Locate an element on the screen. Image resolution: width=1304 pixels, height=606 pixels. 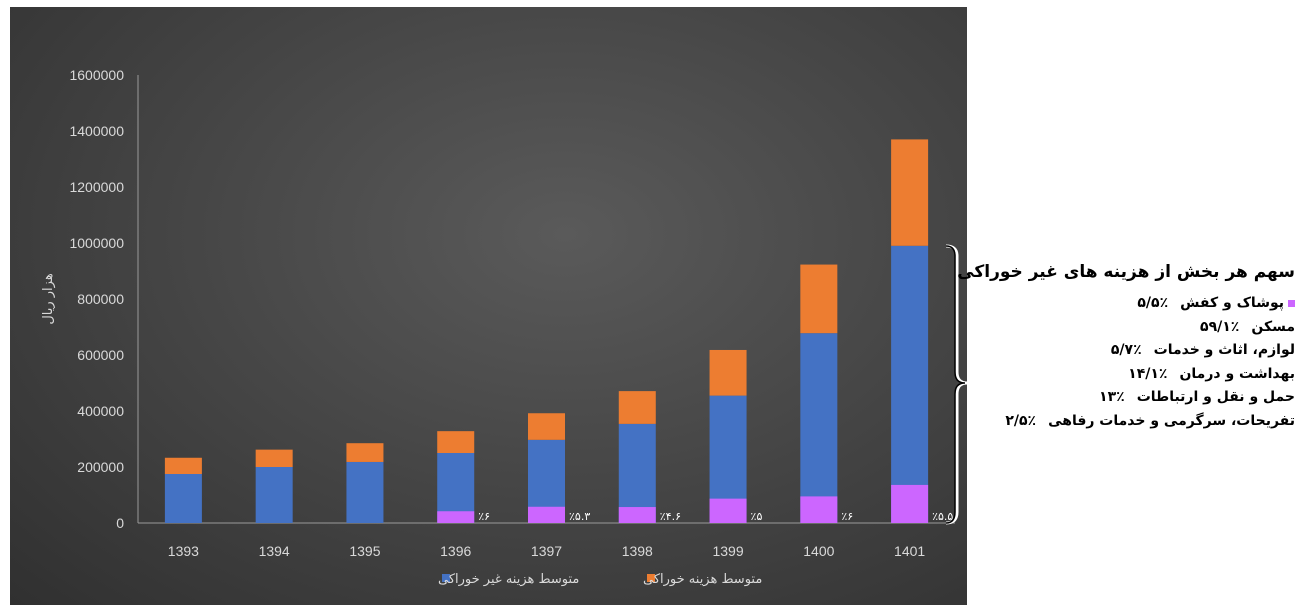
note-item-value: ٪۵/۷ is located at coordinates (1126, 350).